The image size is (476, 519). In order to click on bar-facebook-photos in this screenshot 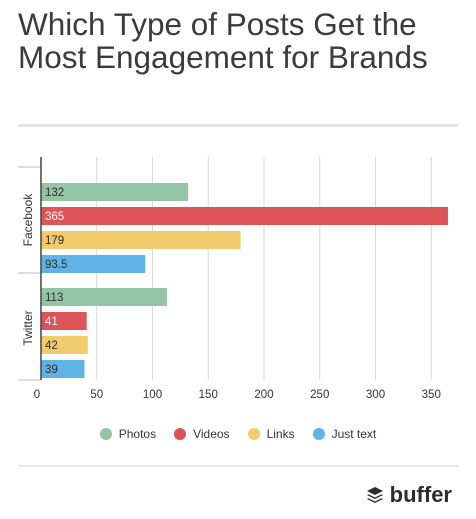, I will do `click(115, 192)`.